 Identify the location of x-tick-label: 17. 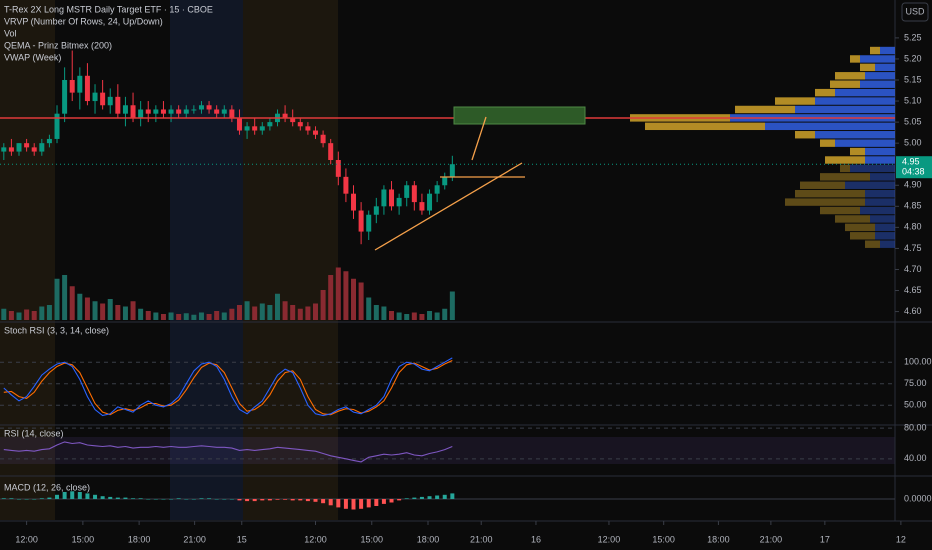
(825, 539).